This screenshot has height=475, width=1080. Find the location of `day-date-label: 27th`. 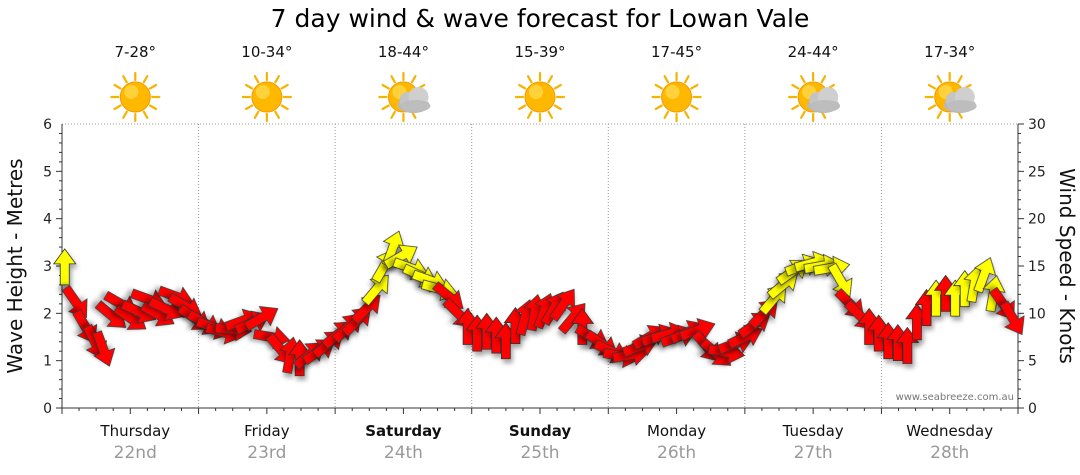

day-date-label: 27th is located at coordinates (813, 453).